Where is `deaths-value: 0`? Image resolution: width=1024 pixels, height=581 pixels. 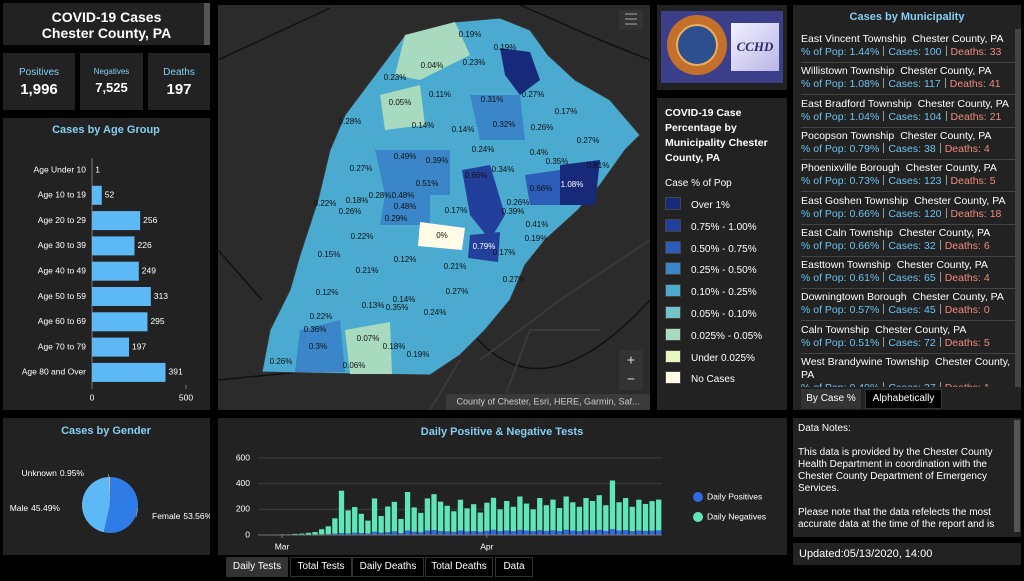 deaths-value: 0 is located at coordinates (986, 310).